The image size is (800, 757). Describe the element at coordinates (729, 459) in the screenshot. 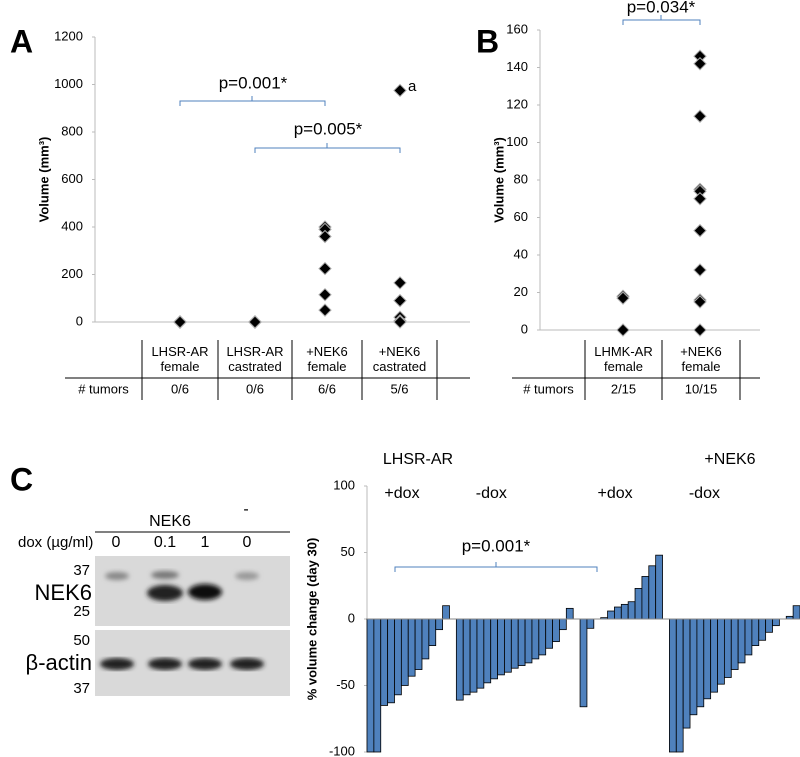

I see `group-label: +NEK6` at that location.